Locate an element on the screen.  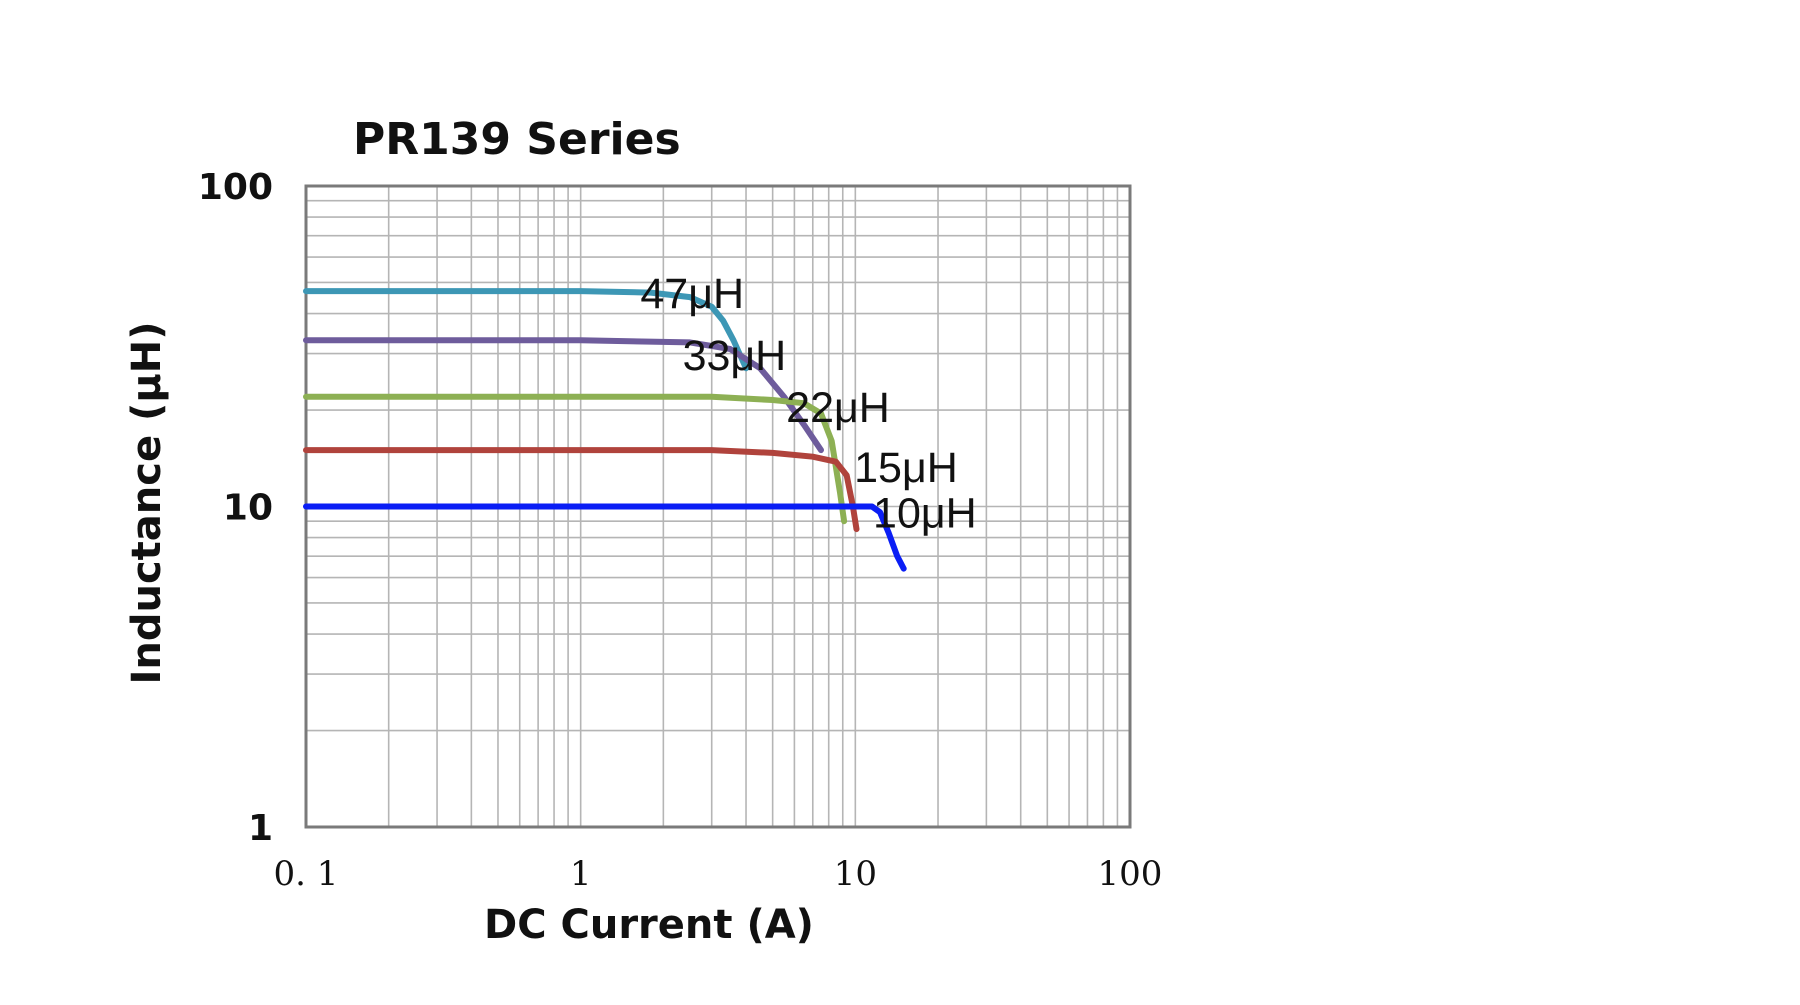
chart-title: PR139 Series is located at coordinates (517, 139).